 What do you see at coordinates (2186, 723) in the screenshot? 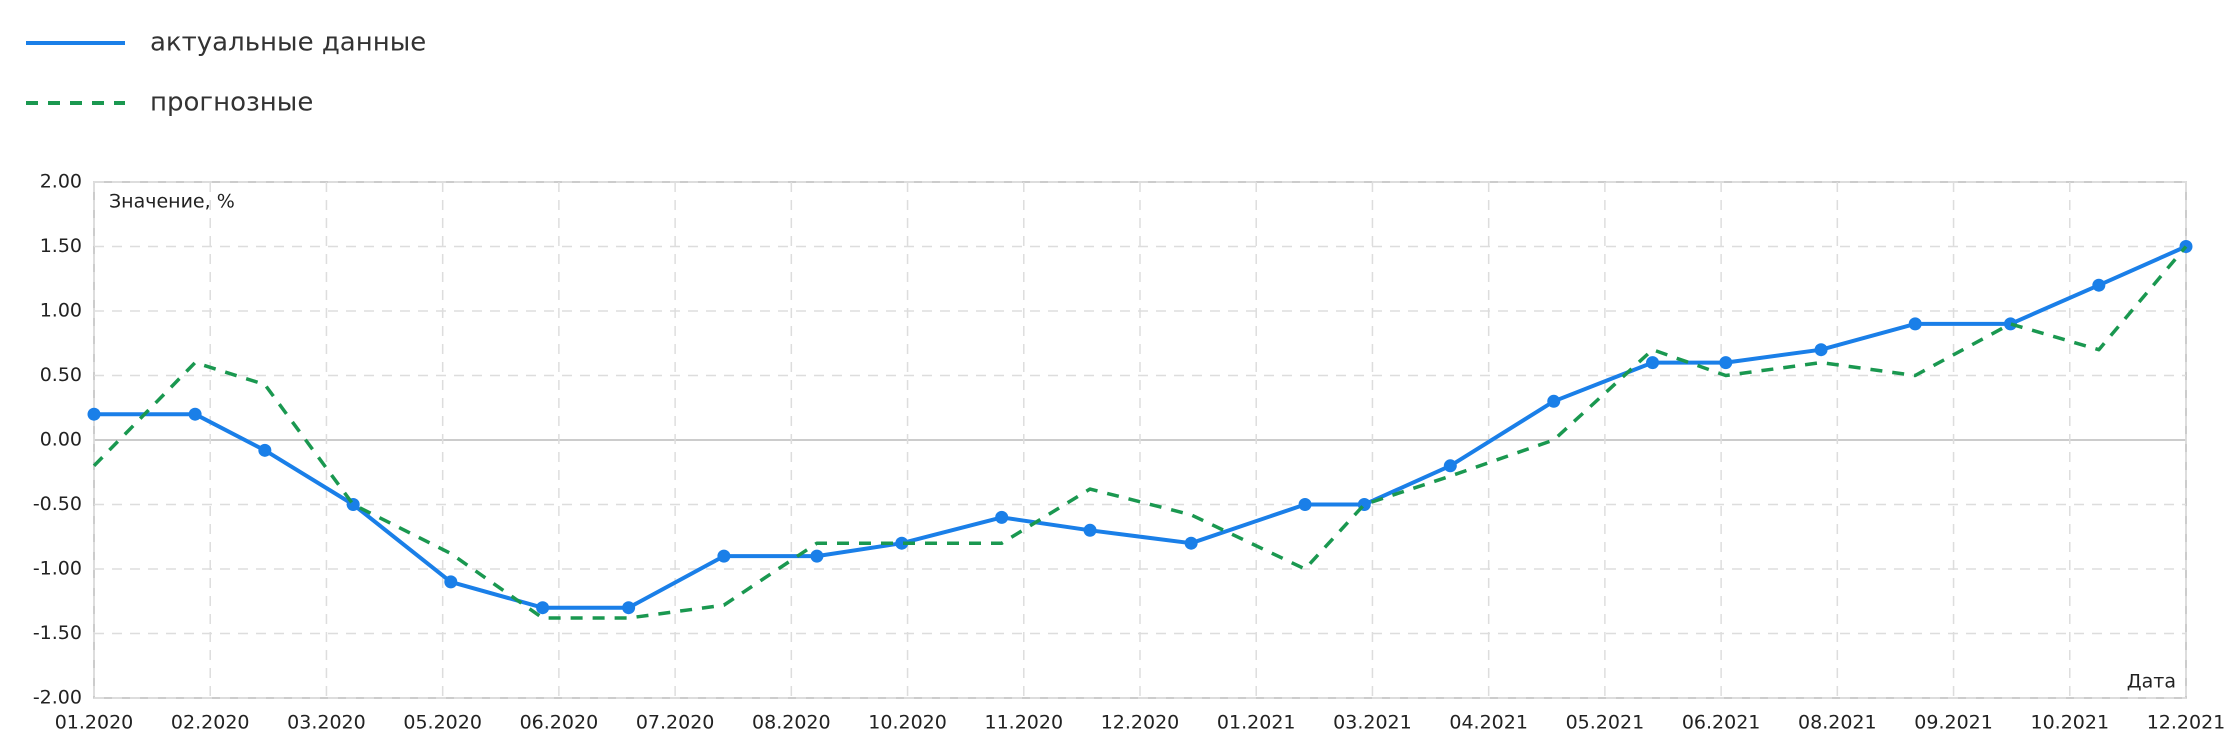
I see `x-tick-label: 12.2021` at bounding box center [2186, 723].